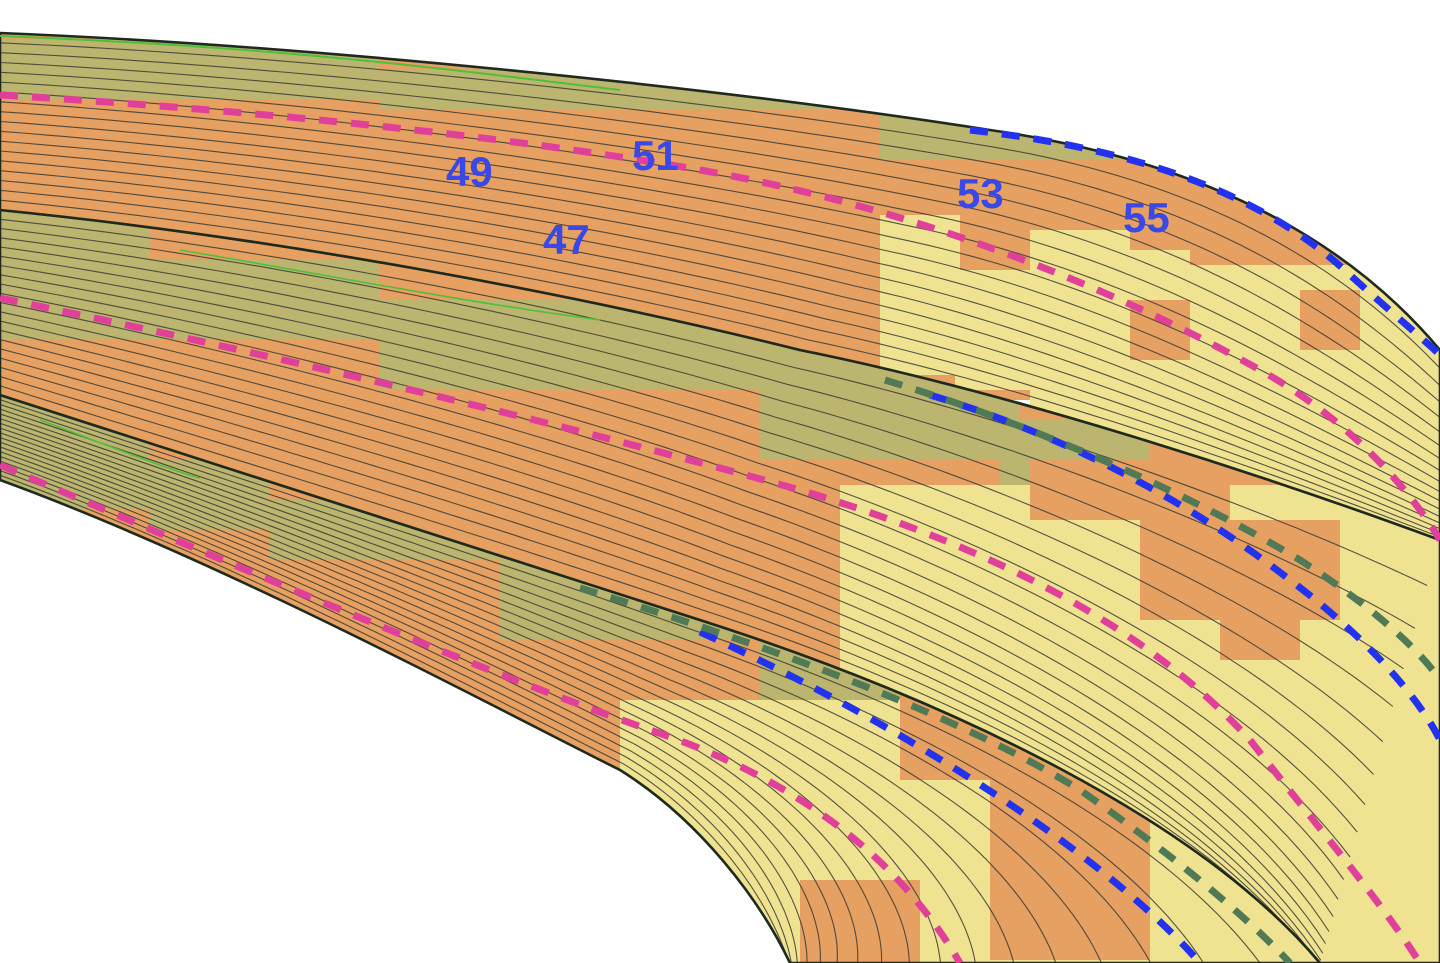  What do you see at coordinates (710, 866) in the screenshot?
I see `lower-band-zone-yellow` at bounding box center [710, 866].